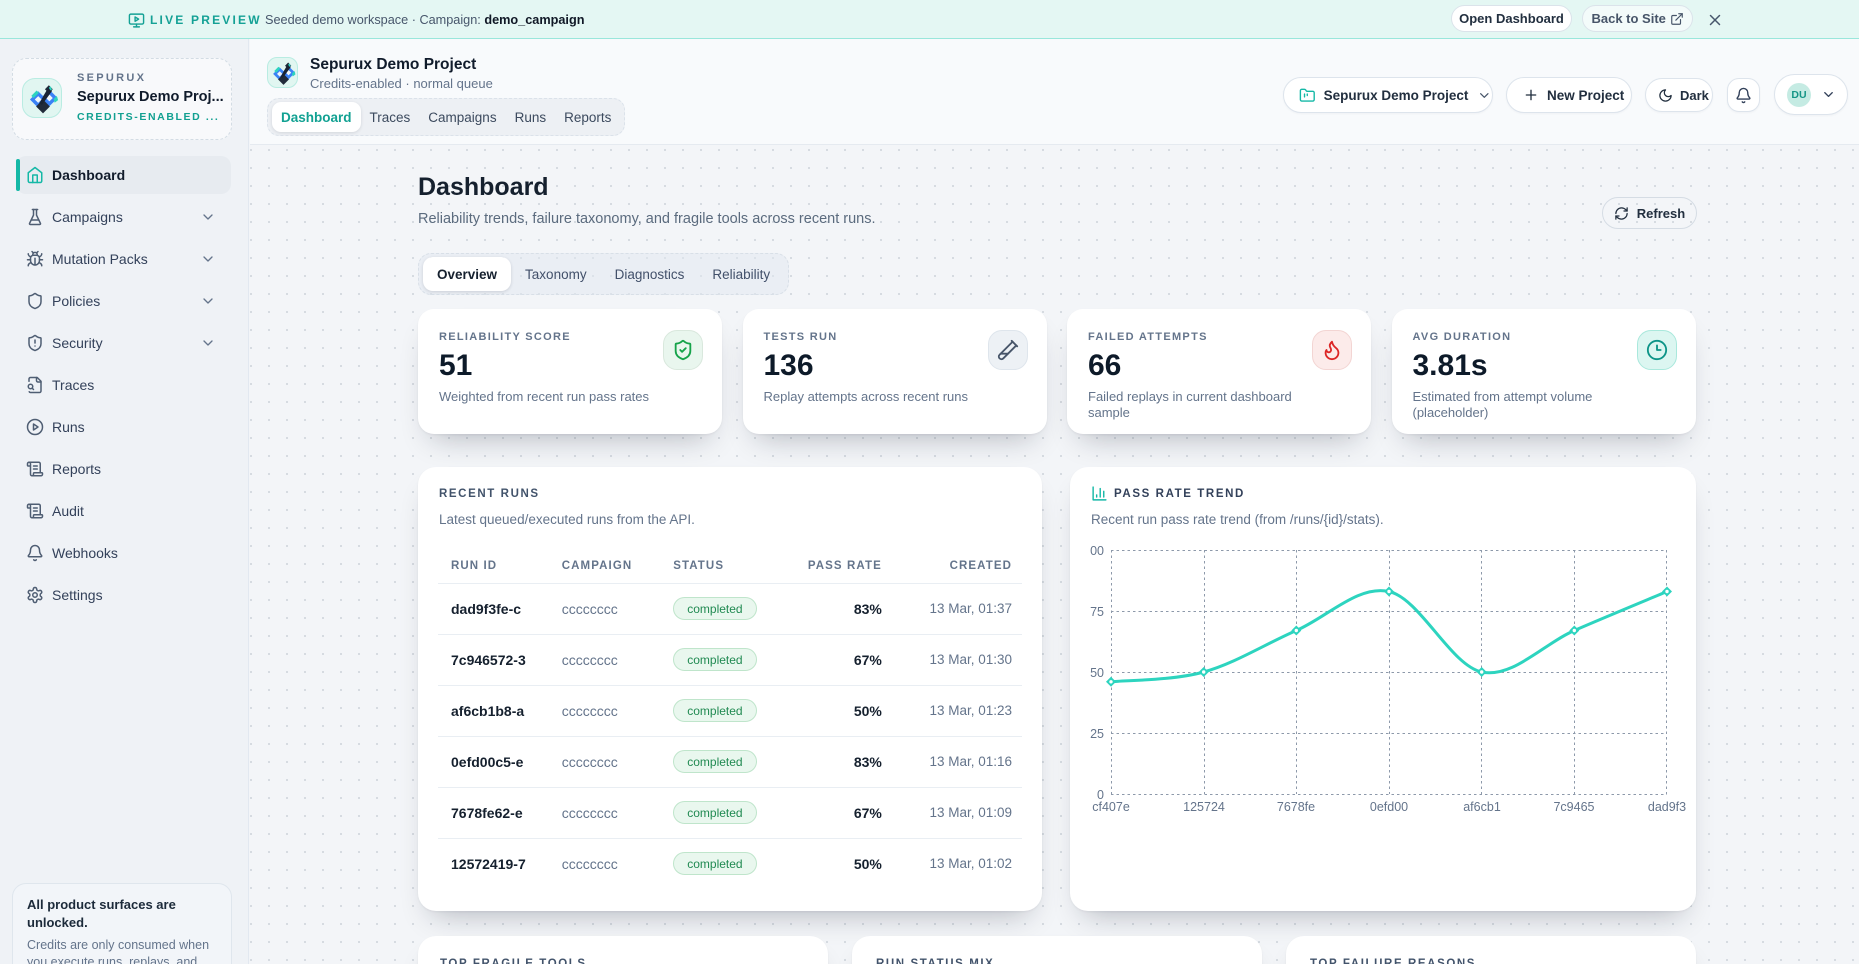 The image size is (1859, 964). I want to click on svg-text: 00, so click(1097, 551).